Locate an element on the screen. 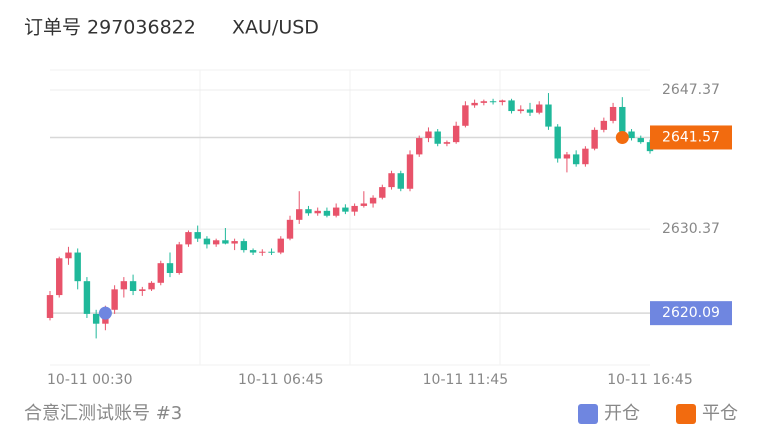 The image size is (775, 444). legend-label: 平仓 is located at coordinates (720, 413).